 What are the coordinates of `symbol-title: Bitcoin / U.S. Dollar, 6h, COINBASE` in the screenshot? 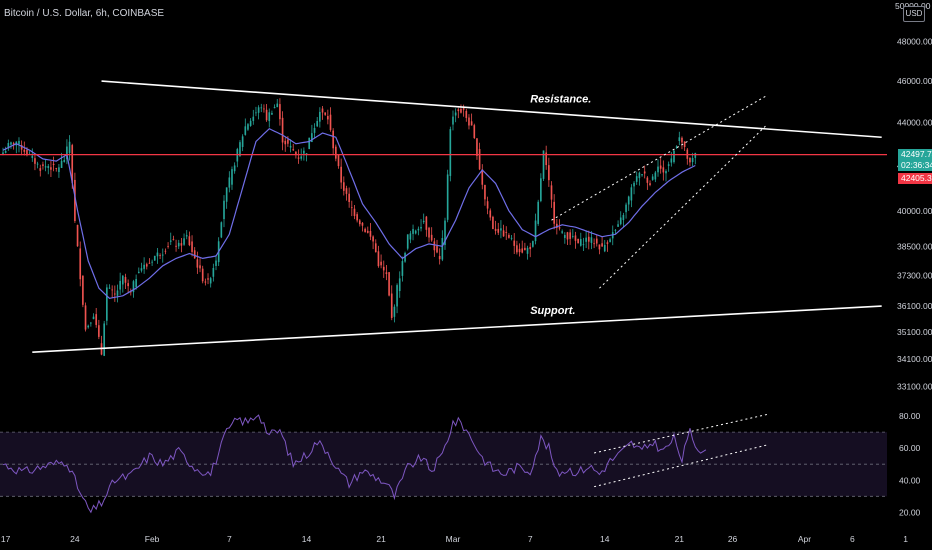 It's located at (84, 13).